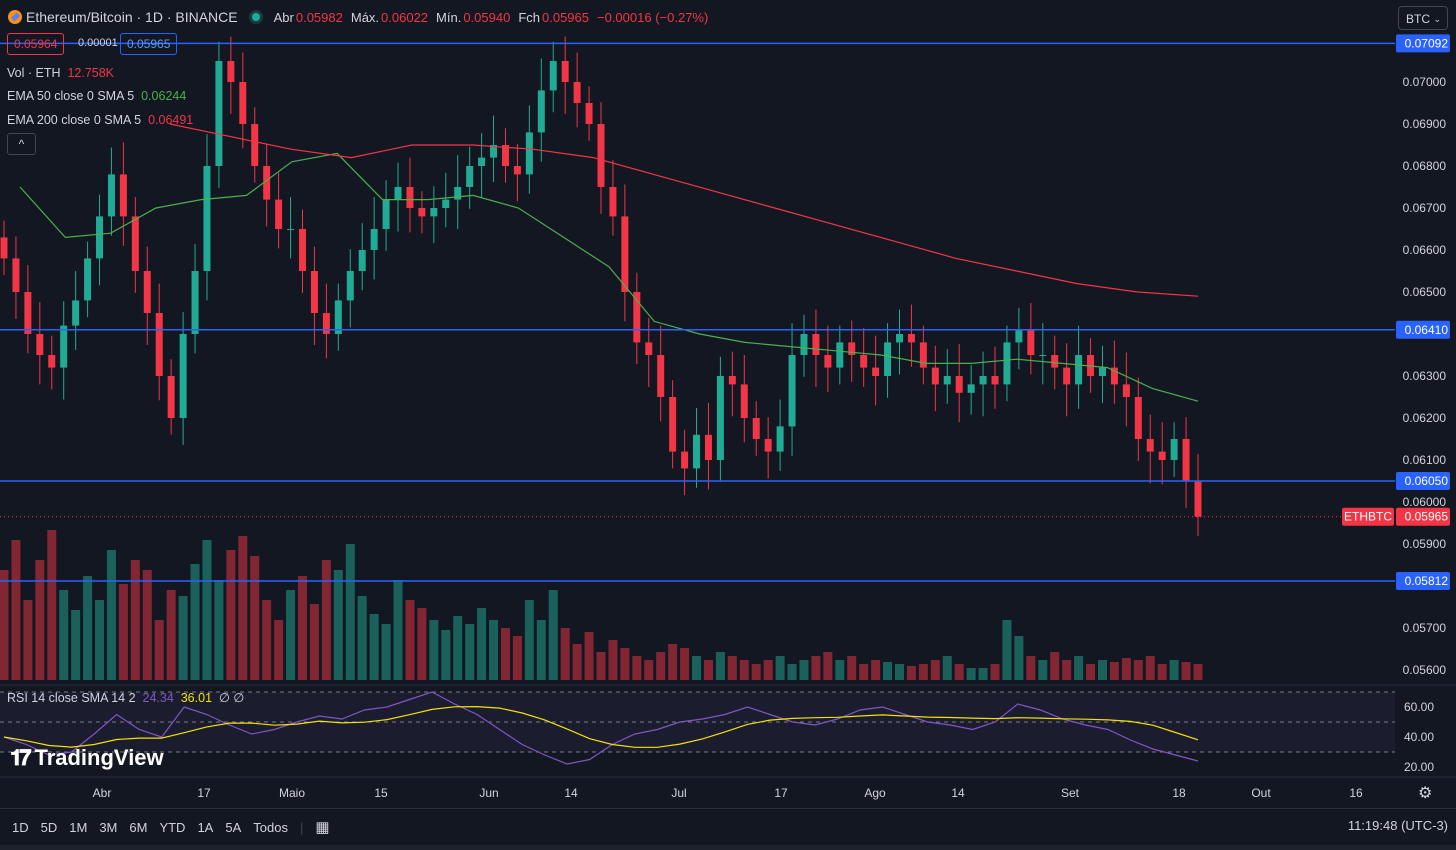  Describe the element at coordinates (49, 827) in the screenshot. I see `timeframe-5d: 5D` at that location.